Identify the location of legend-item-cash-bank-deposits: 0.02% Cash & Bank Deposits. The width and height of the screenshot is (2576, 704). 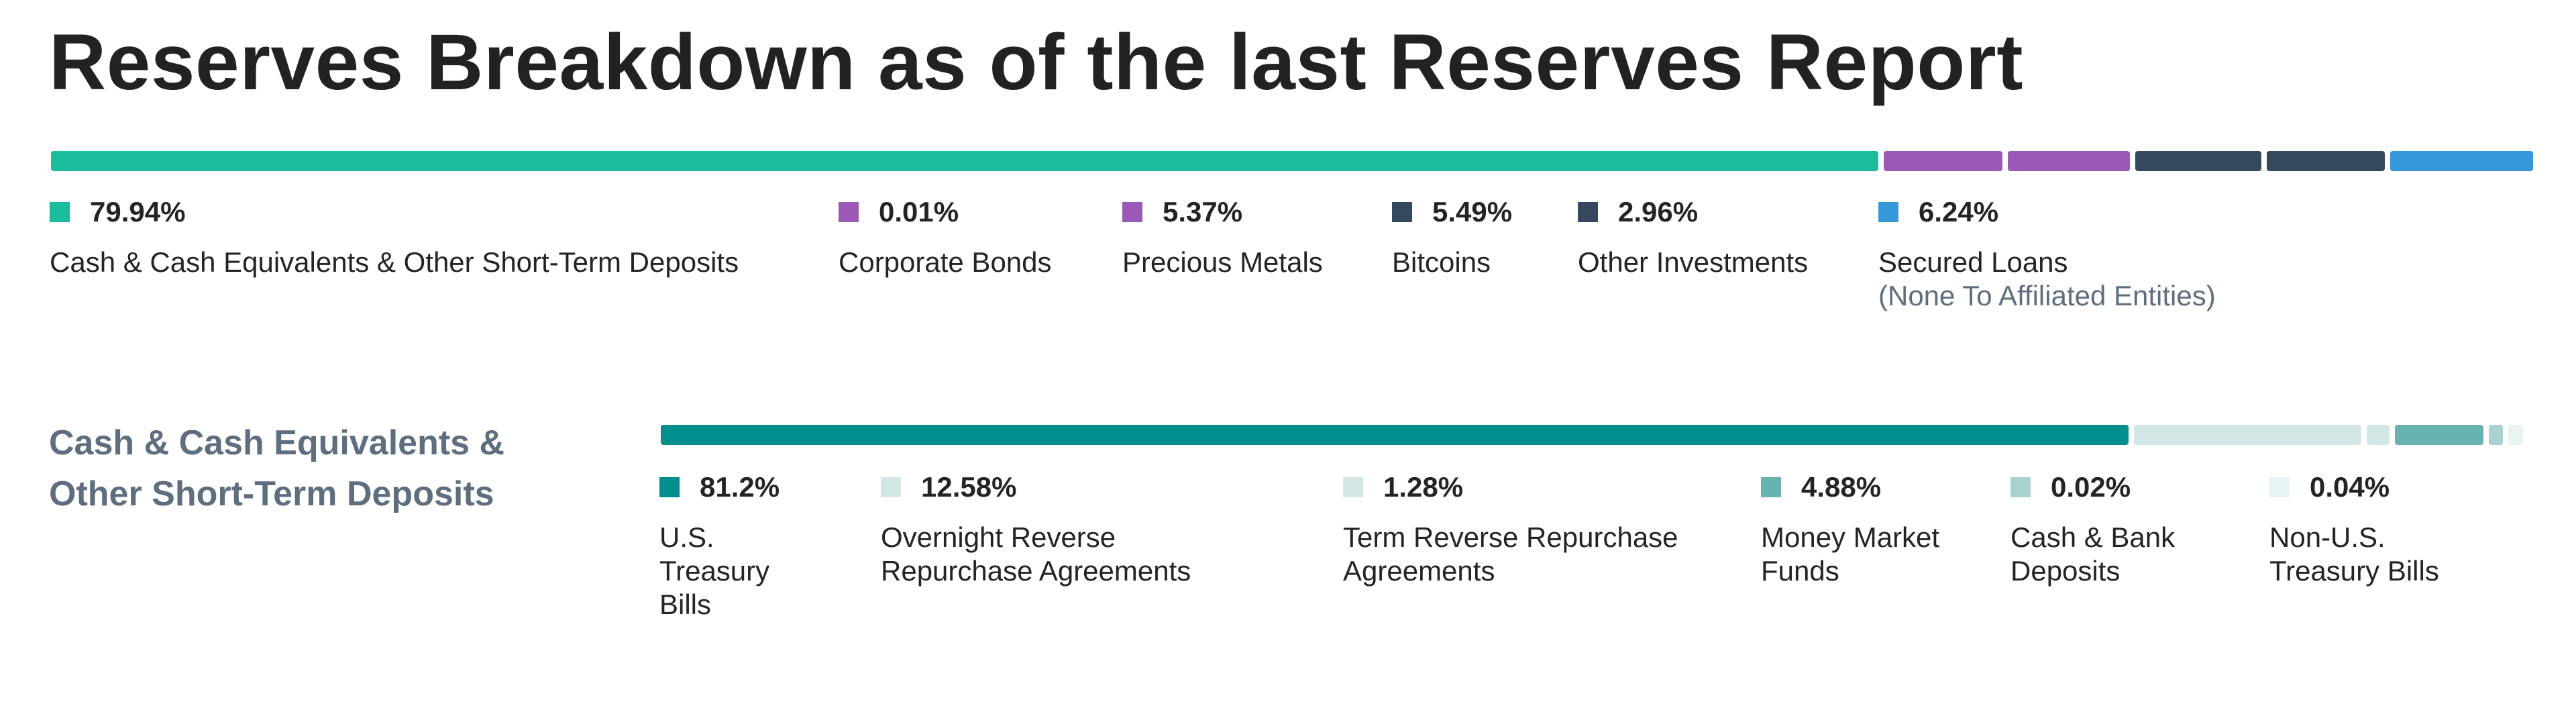
(2111, 529).